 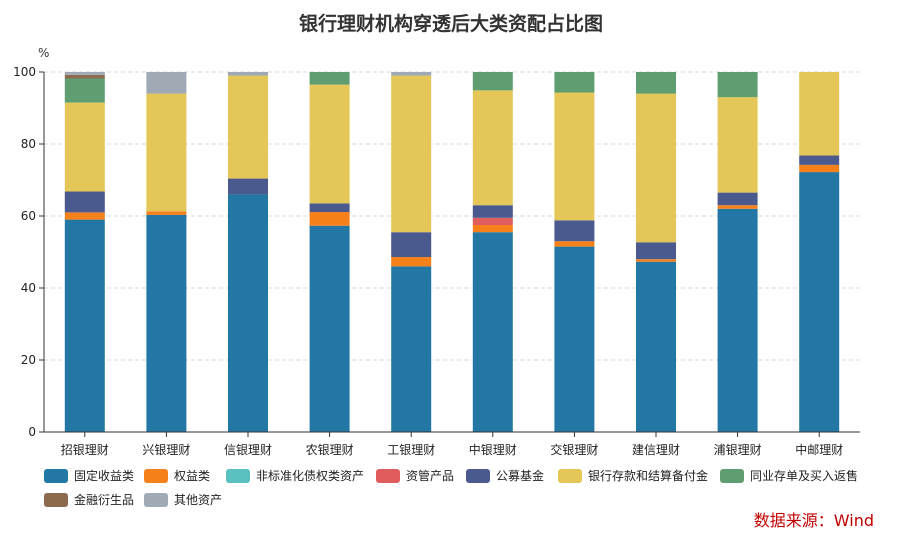 I want to click on y-tick-label: 40, so click(x=28, y=288).